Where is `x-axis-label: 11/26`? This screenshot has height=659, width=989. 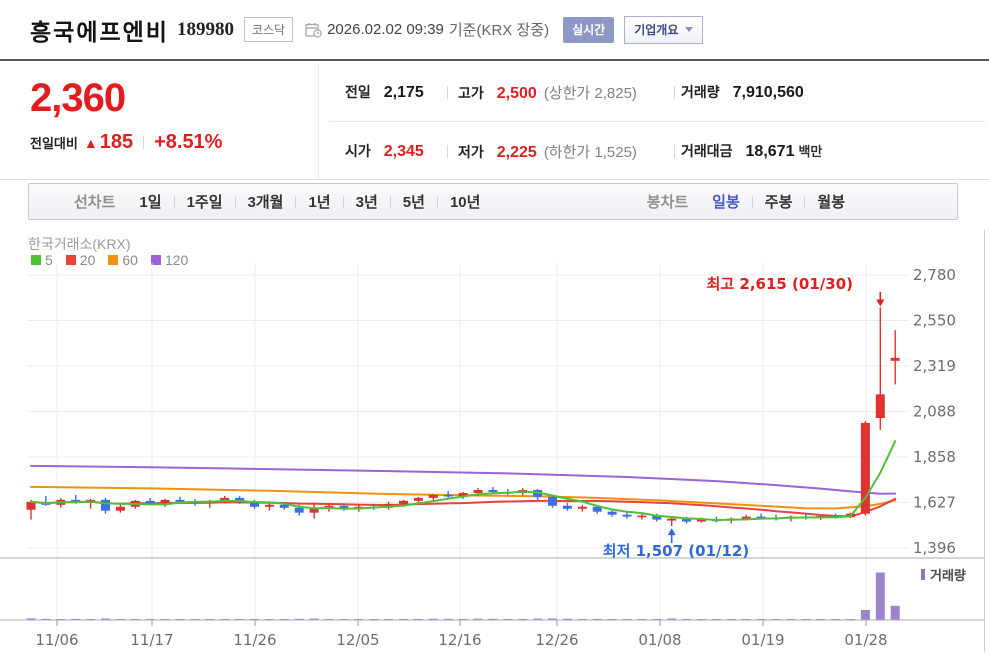
x-axis-label: 11/26 is located at coordinates (254, 640).